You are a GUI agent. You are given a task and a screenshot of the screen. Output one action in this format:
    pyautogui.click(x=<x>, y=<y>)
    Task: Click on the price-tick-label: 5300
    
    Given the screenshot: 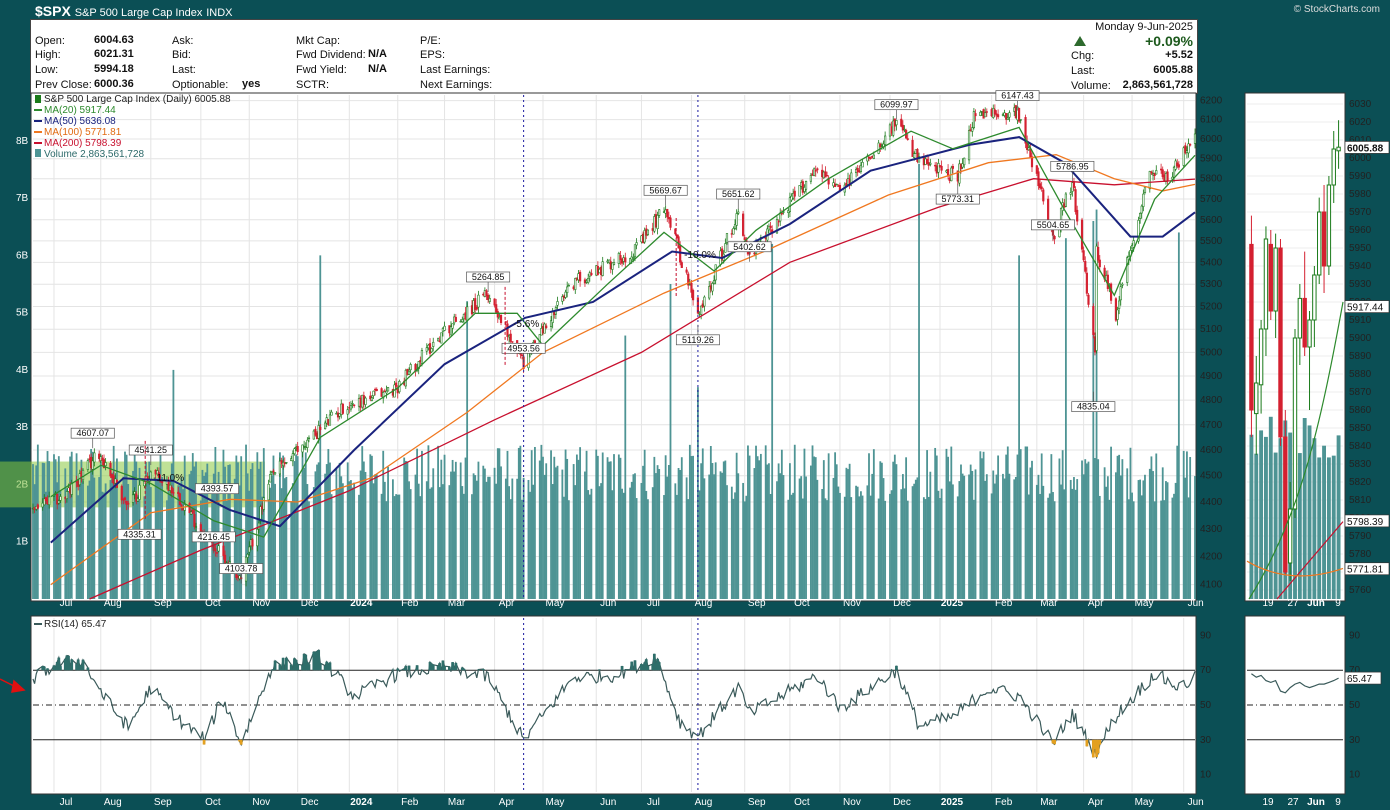 What is the action you would take?
    pyautogui.click(x=1211, y=284)
    